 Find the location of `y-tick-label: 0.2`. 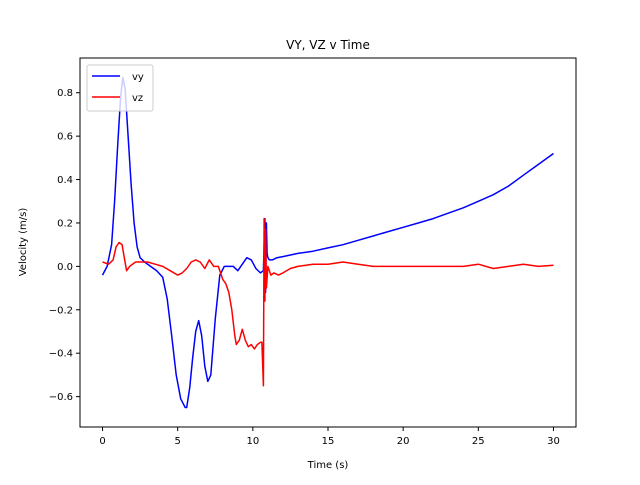

y-tick-label: 0.2 is located at coordinates (65, 223).